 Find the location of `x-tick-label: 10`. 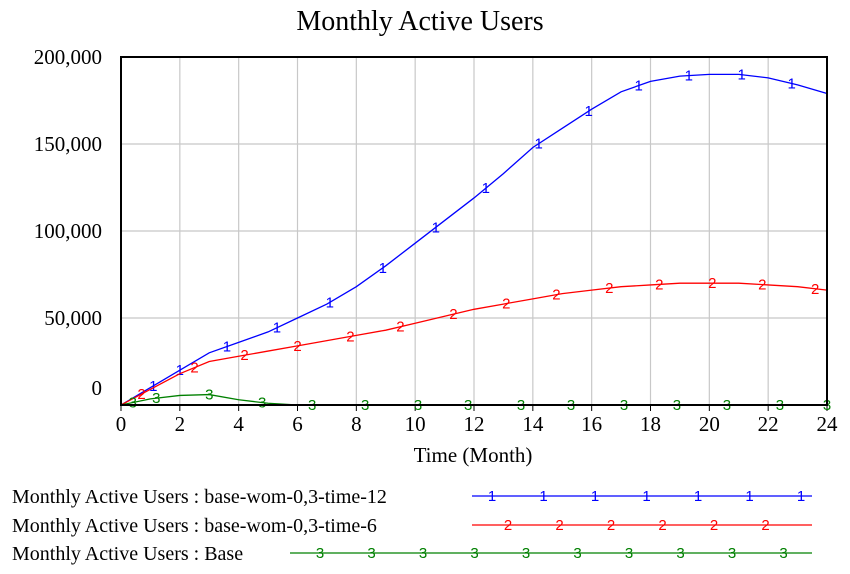

x-tick-label: 10 is located at coordinates (415, 424).